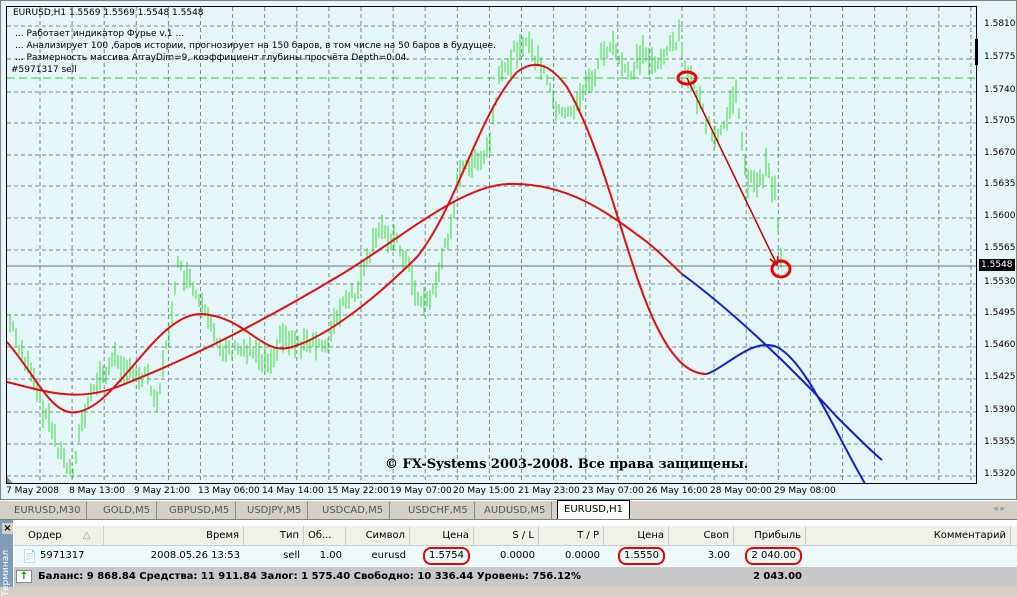 This screenshot has width=1017, height=597. I want to click on order-open-price: 1.5754, so click(446, 556).